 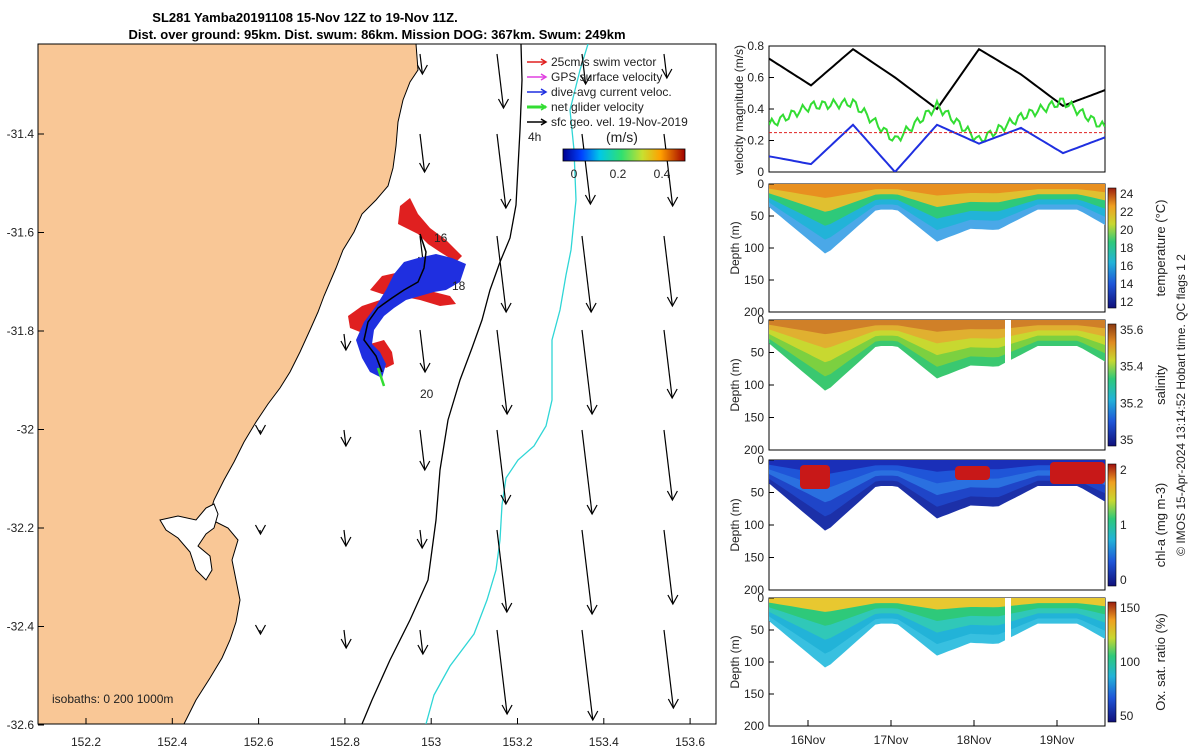 I want to click on velocity-ylabel: velocity magnitude (m/s), so click(x=739, y=110).